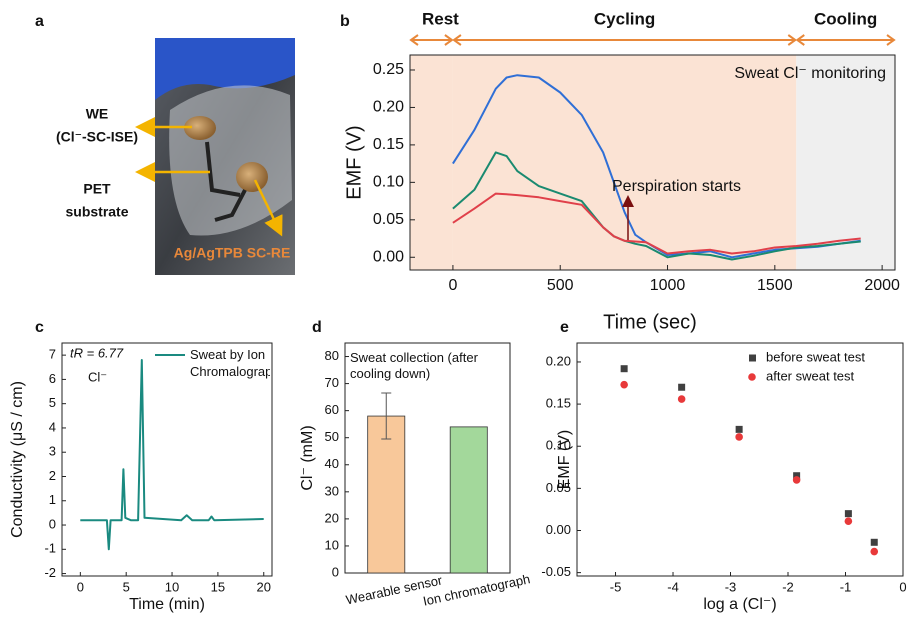 The height and width of the screenshot is (623, 908). I want to click on y-tick-label: 0.05, so click(558, 487).